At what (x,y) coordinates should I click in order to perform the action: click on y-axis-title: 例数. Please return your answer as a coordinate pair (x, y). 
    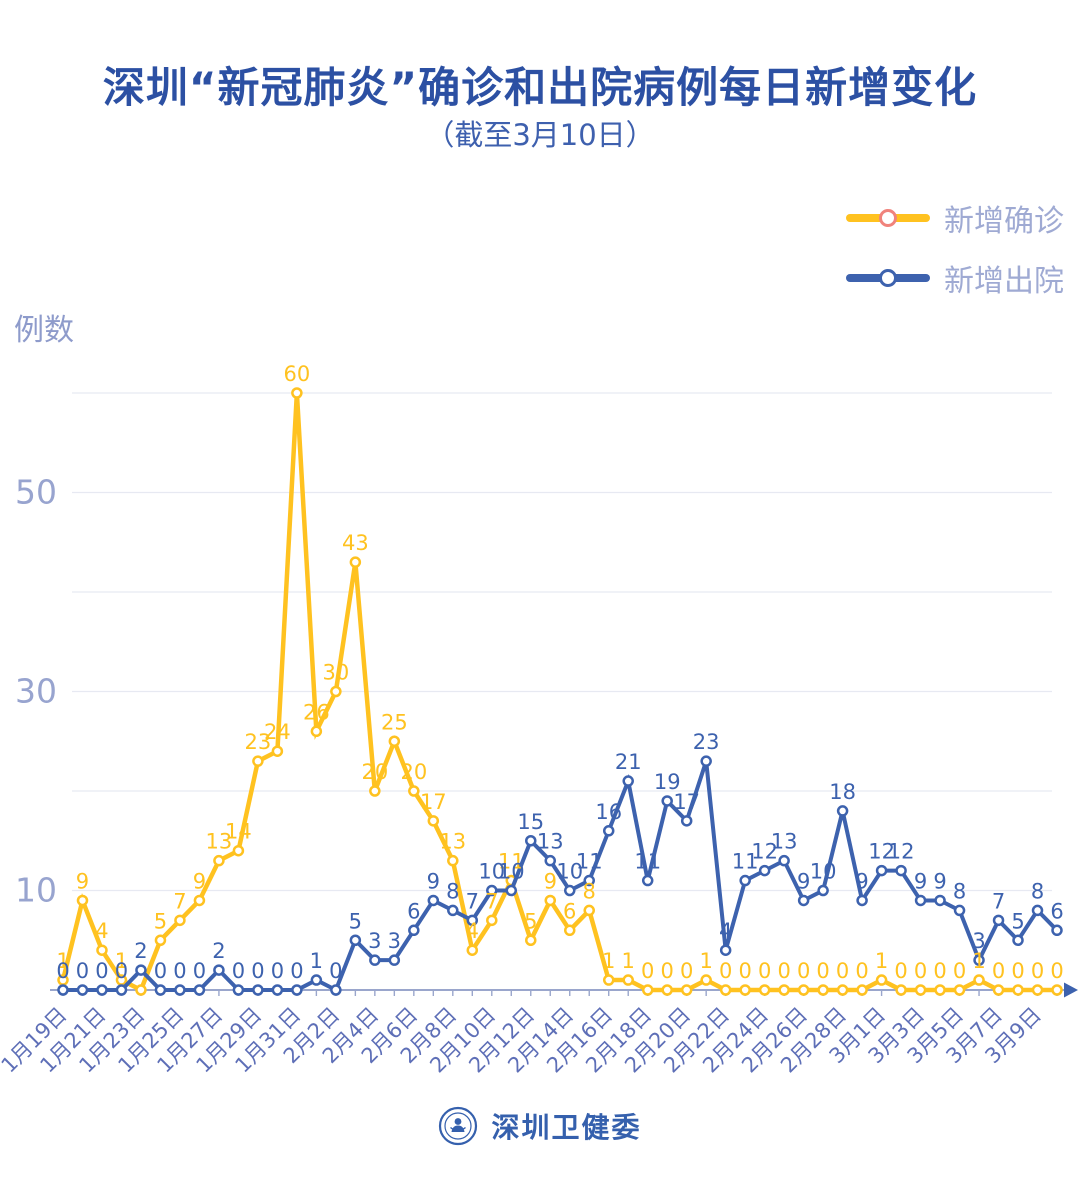
    Looking at the image, I should click on (44, 330).